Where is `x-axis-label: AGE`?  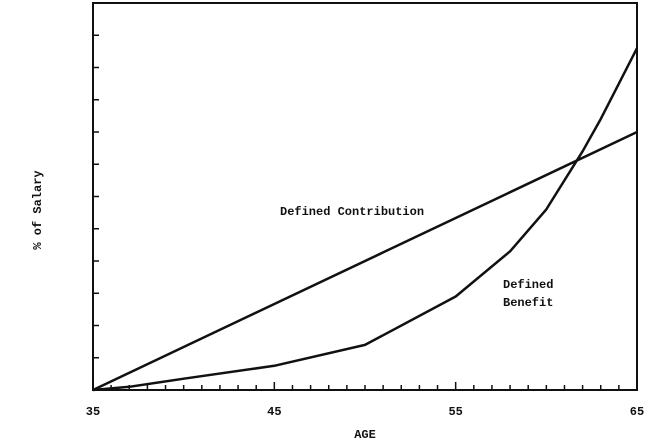 x-axis-label: AGE is located at coordinates (365, 435).